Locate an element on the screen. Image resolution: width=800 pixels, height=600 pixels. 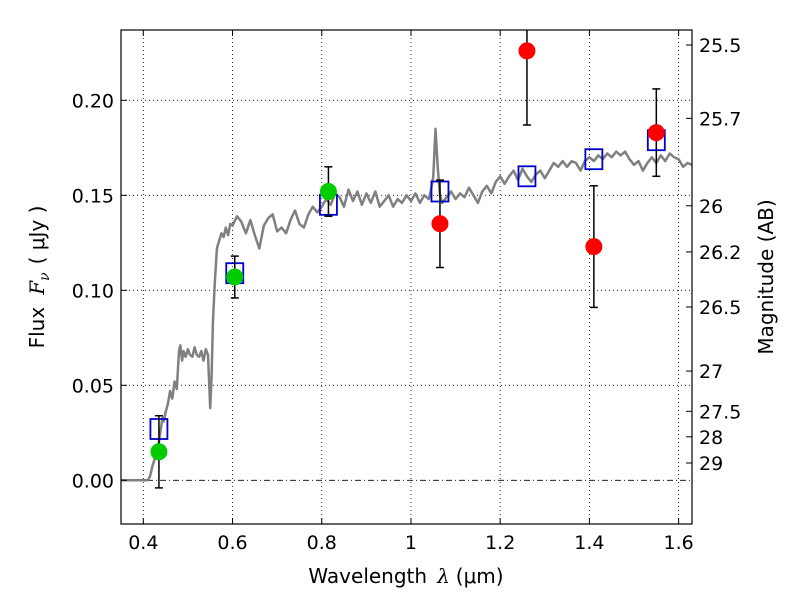
y-tick-label: 0.15 is located at coordinates (93, 196).